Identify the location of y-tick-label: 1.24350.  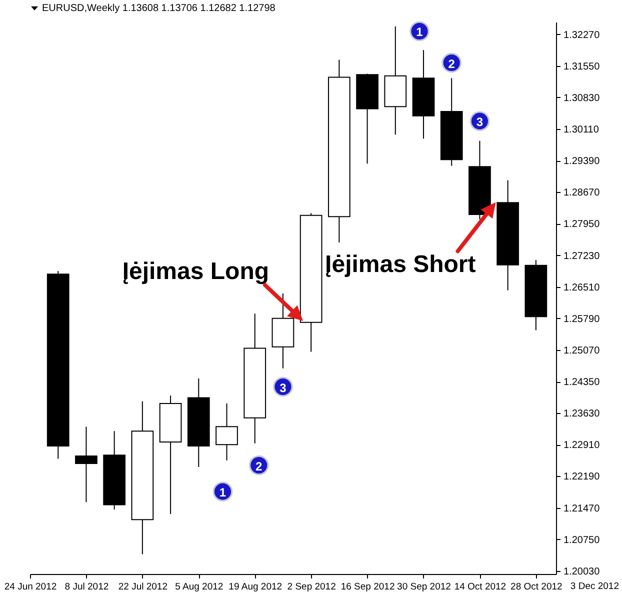
(582, 382).